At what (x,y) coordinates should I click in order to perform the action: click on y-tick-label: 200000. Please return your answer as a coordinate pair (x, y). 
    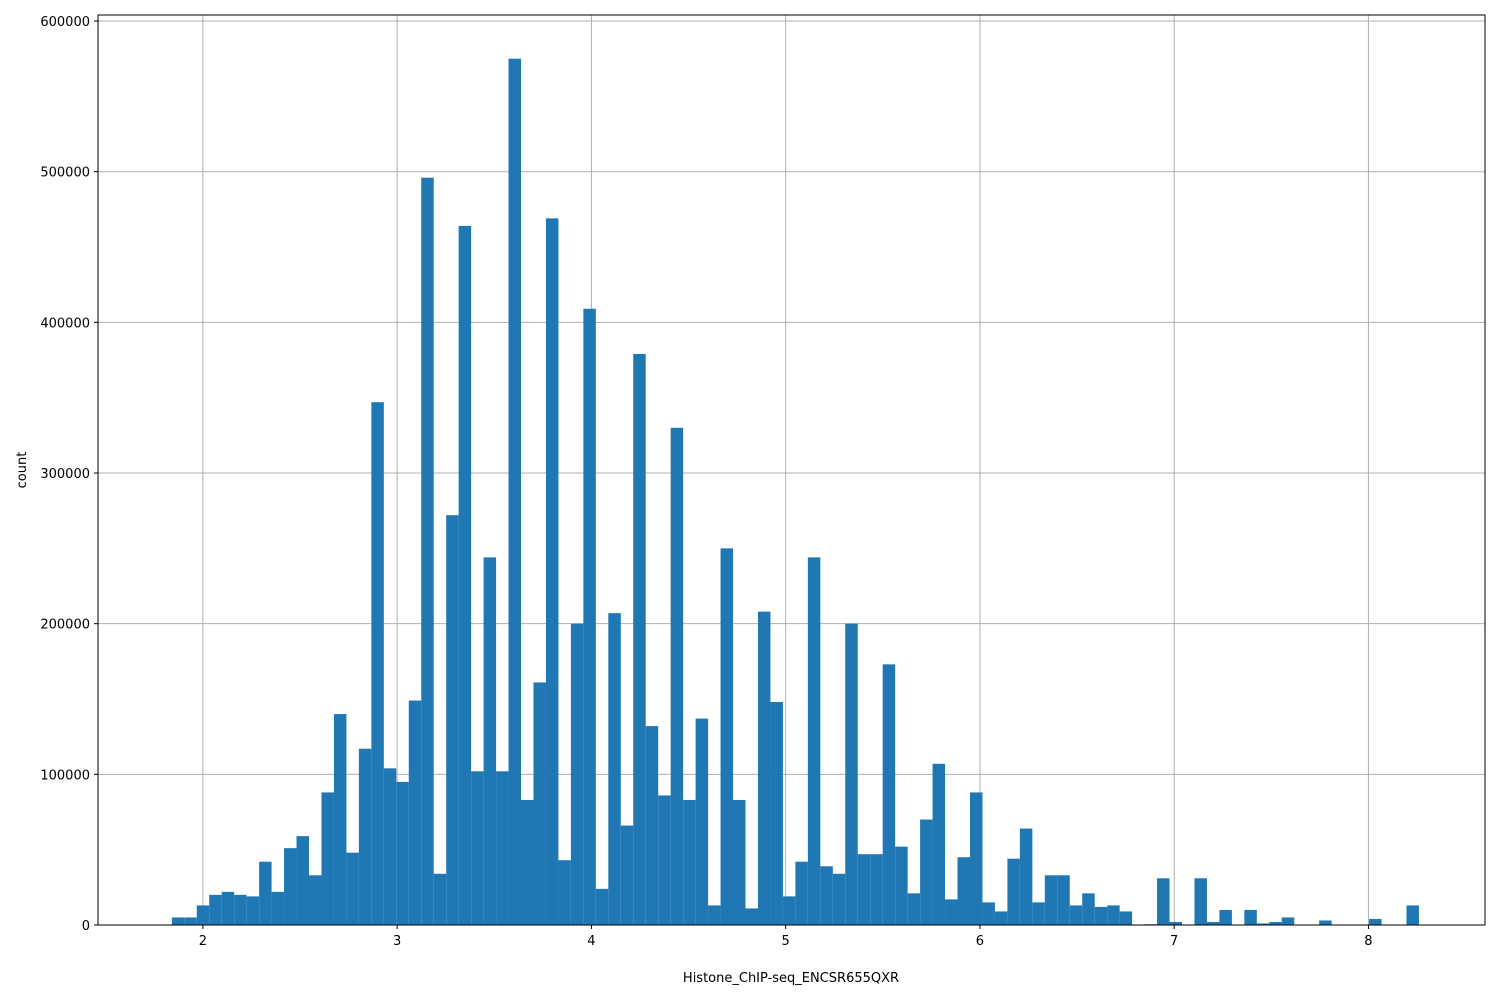
    Looking at the image, I should click on (65, 625).